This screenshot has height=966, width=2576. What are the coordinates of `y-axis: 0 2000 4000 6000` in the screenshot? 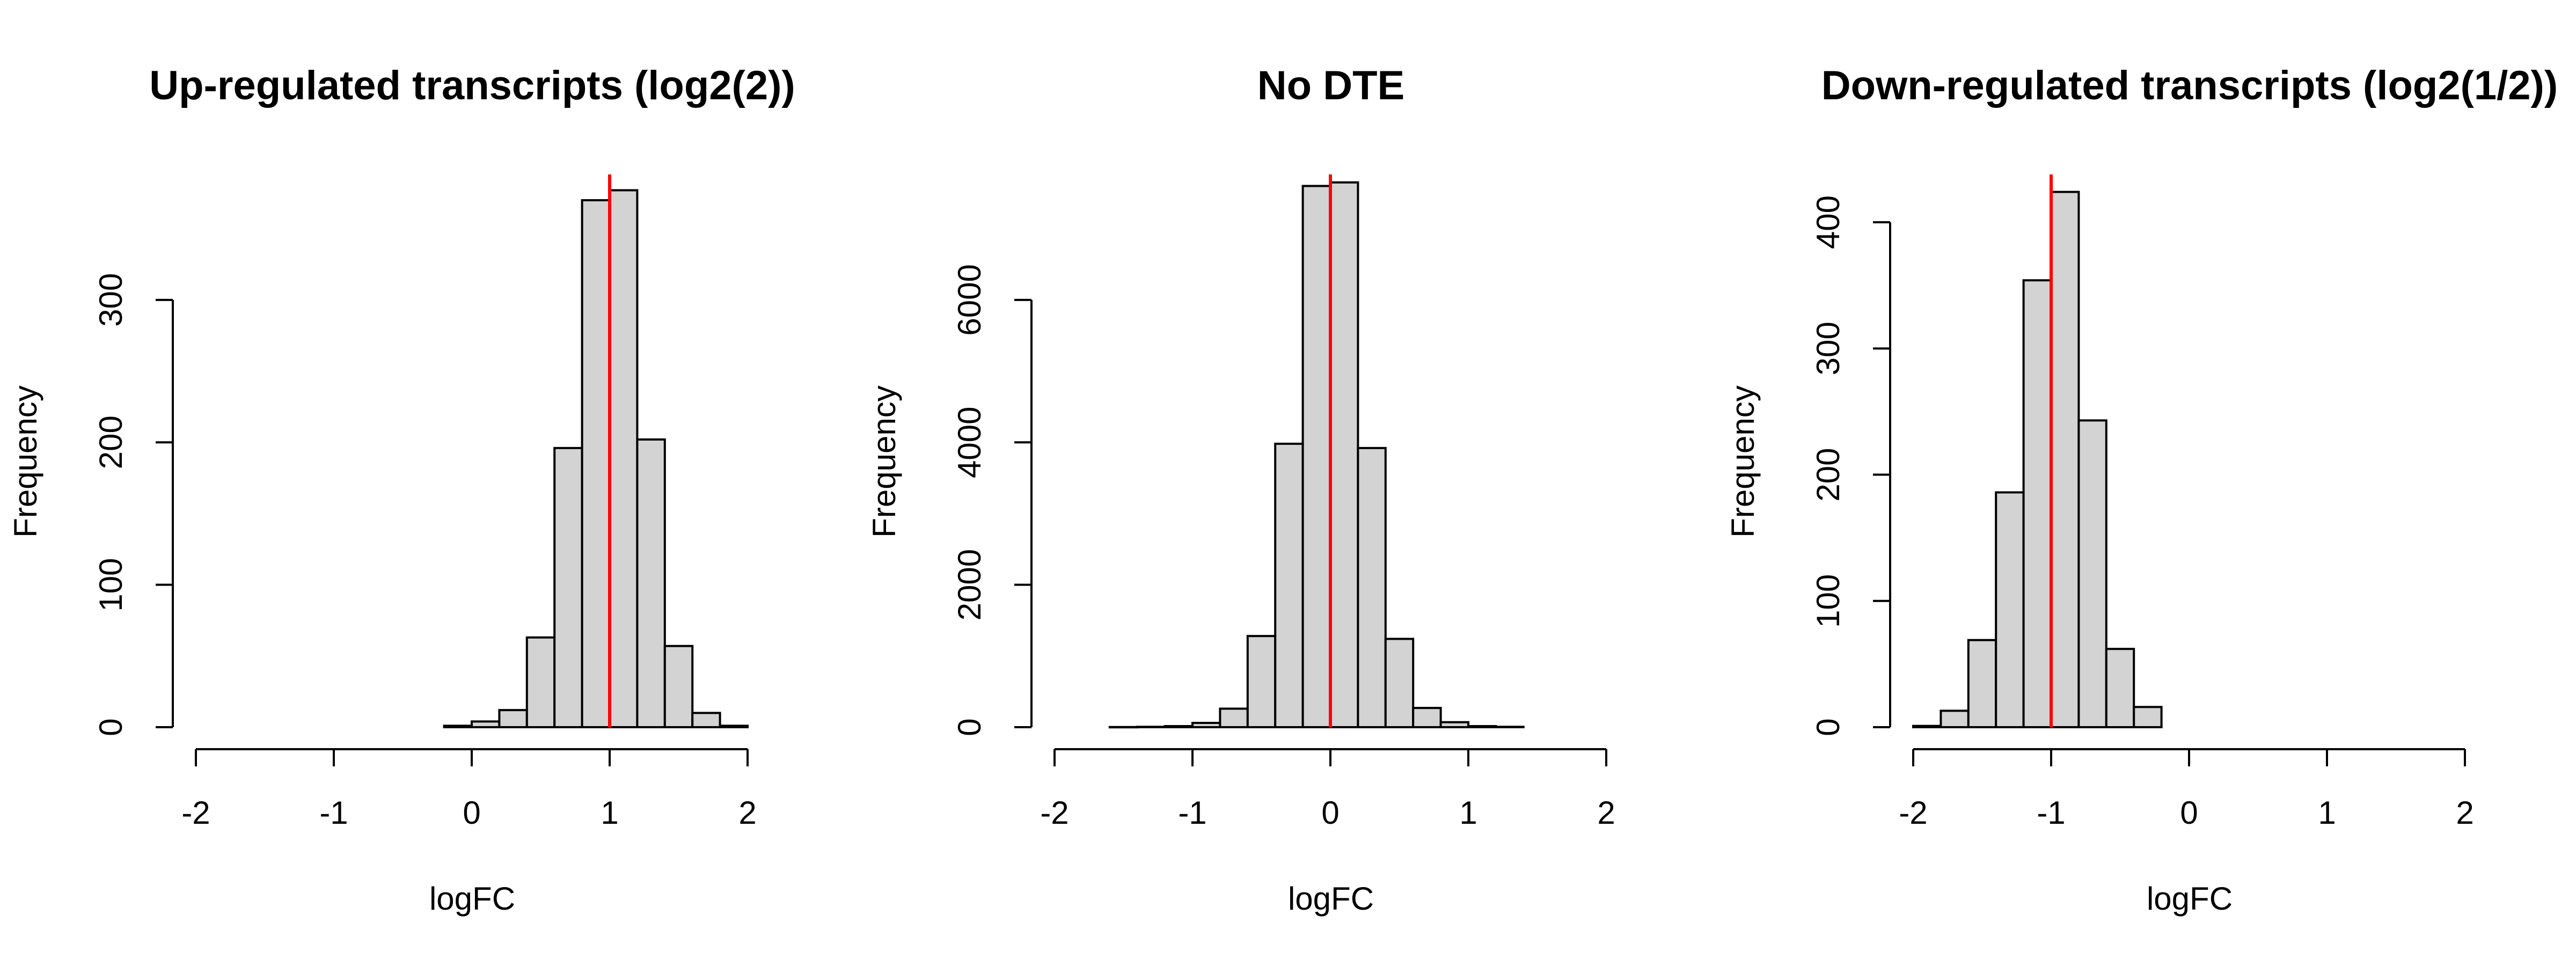 It's located at (992, 500).